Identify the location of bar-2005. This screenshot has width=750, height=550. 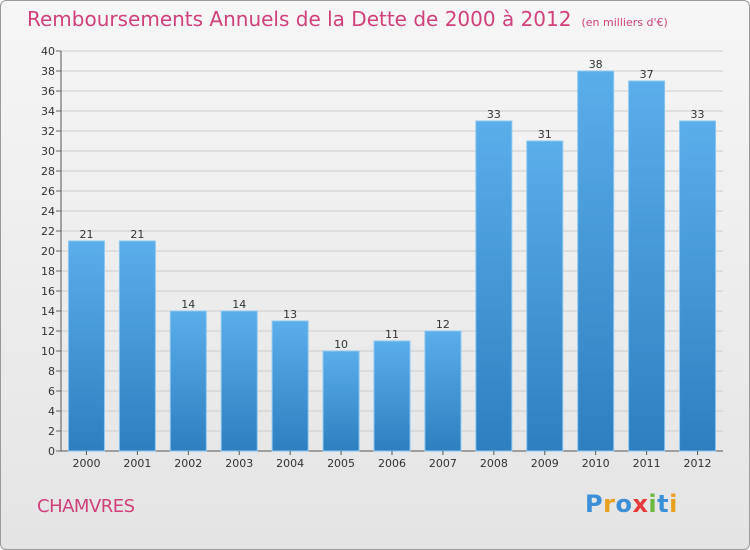
(341, 401).